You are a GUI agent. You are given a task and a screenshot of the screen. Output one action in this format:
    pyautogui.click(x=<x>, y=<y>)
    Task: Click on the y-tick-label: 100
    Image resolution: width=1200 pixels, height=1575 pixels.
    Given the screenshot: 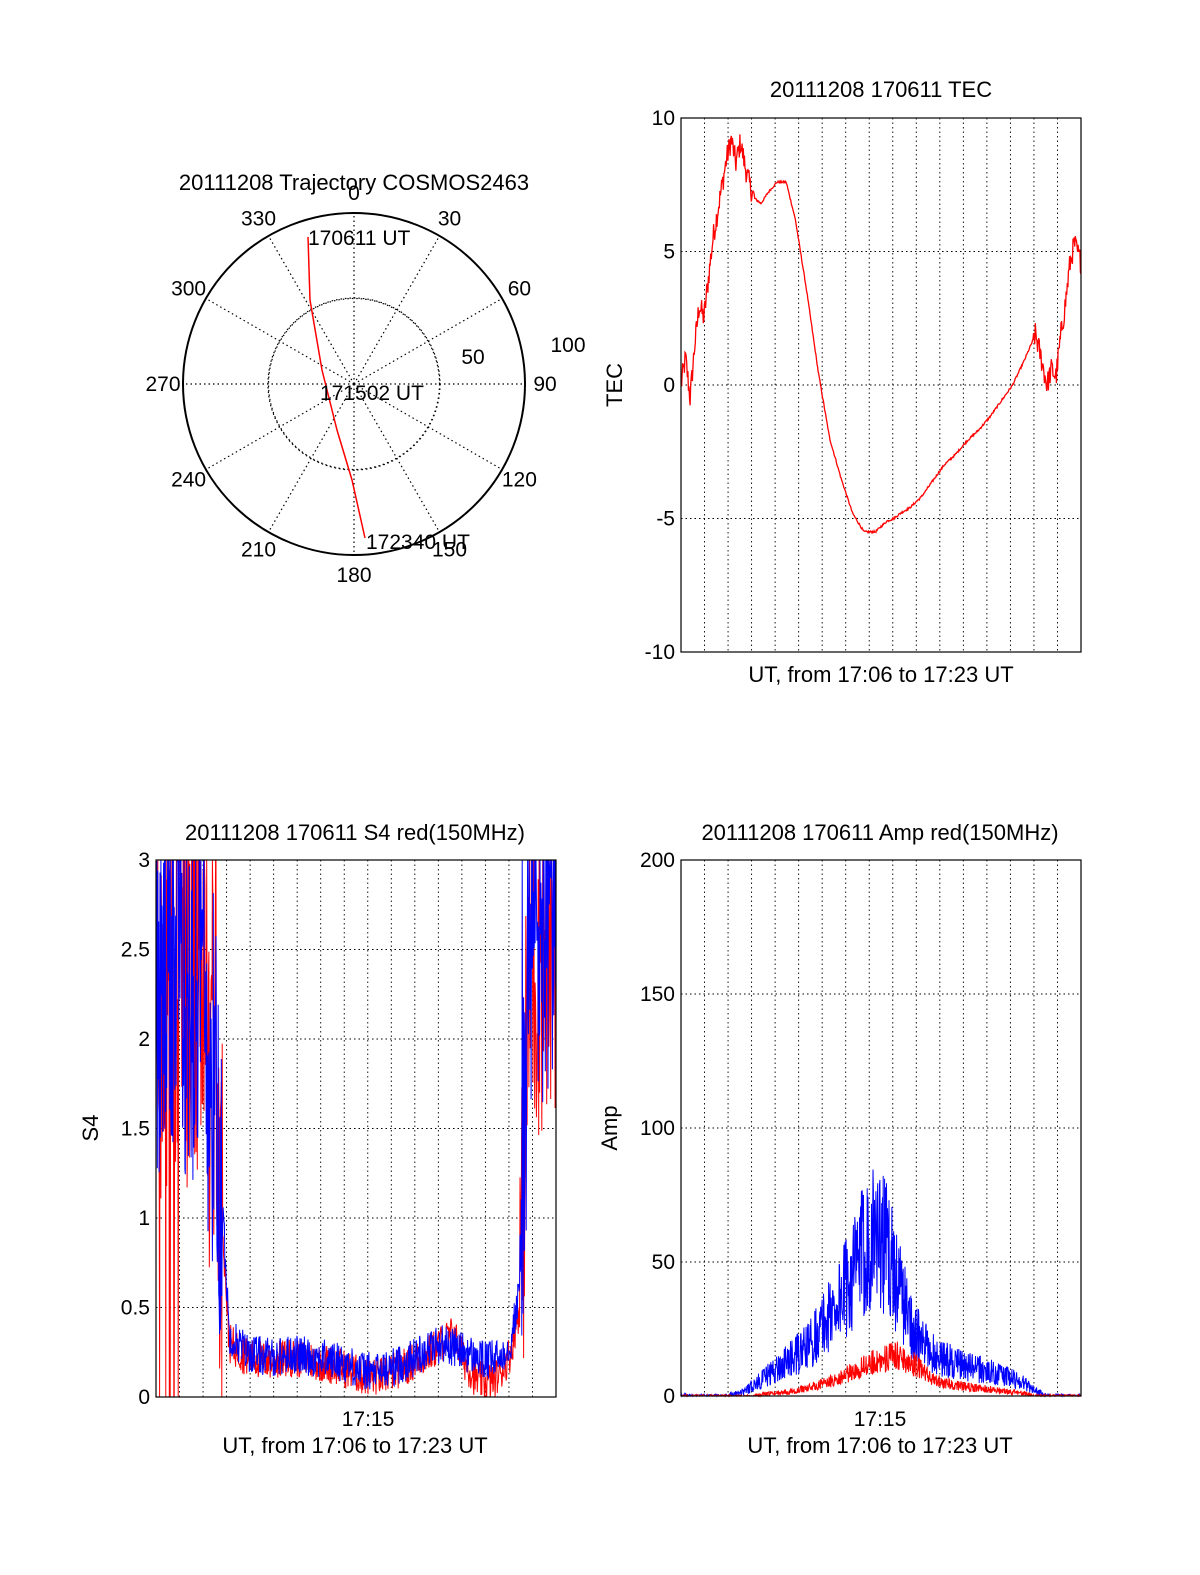 What is the action you would take?
    pyautogui.click(x=657, y=1128)
    